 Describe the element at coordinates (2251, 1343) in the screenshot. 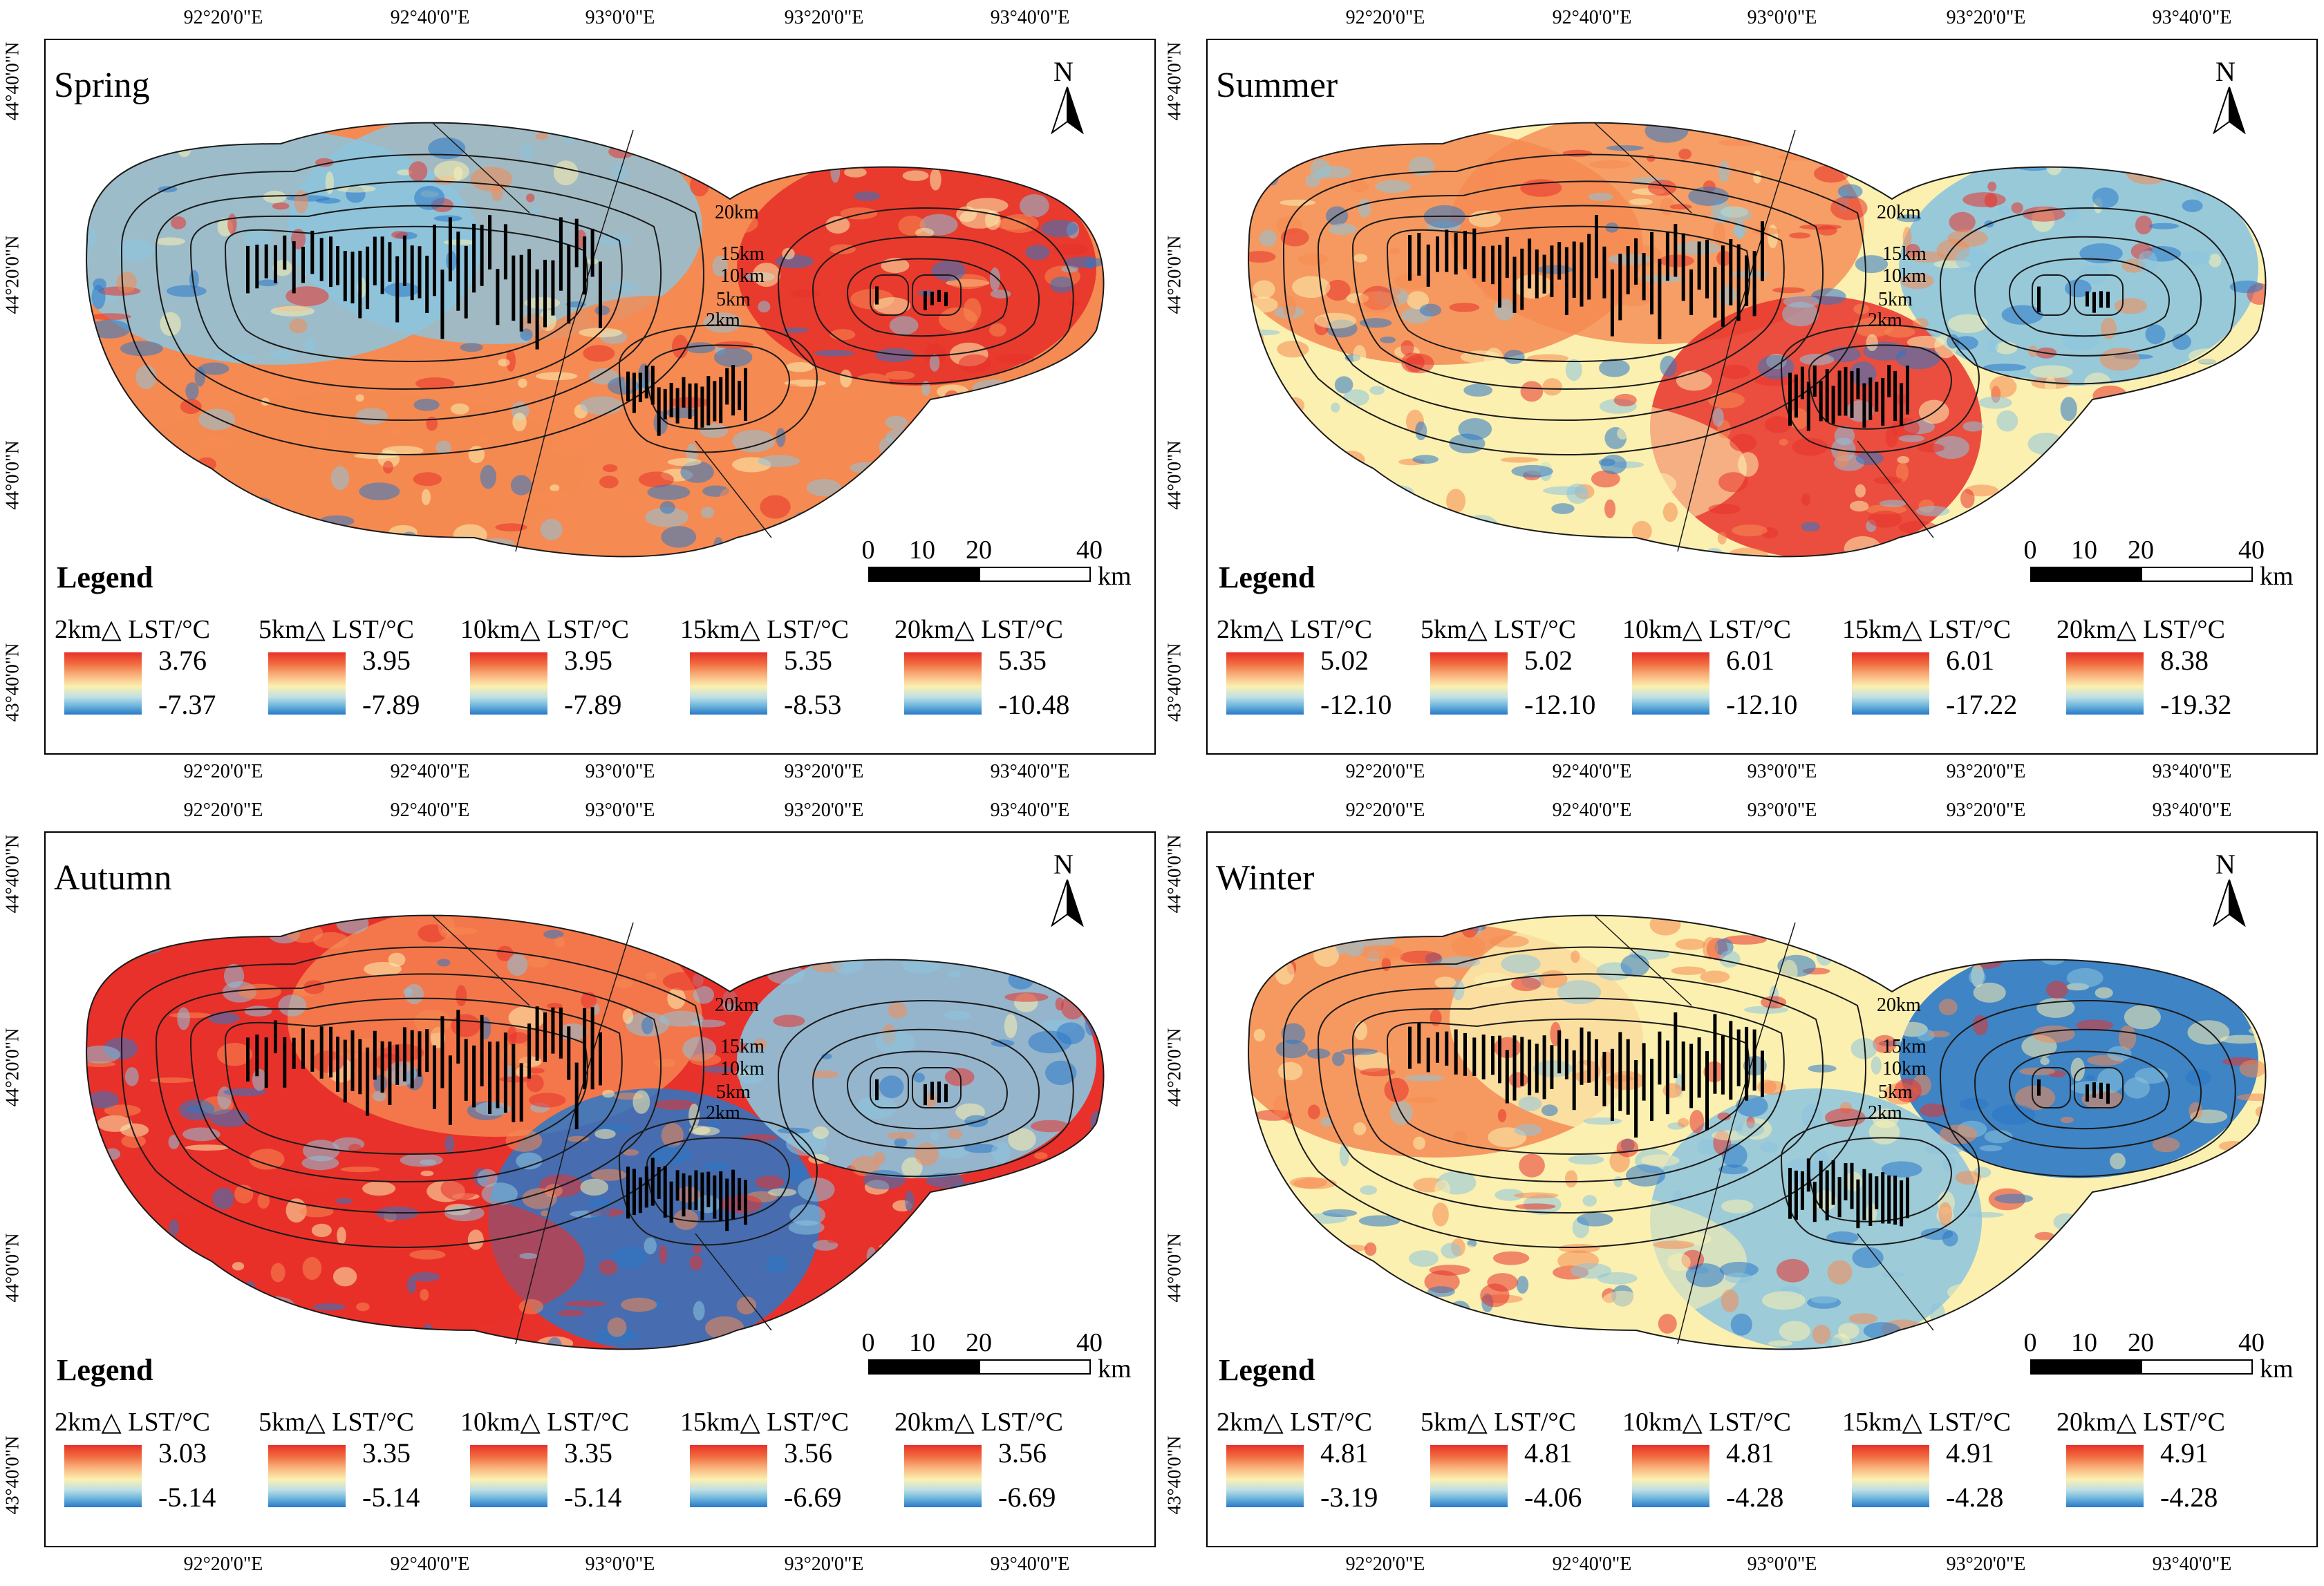

I see `scale-number: 40` at that location.